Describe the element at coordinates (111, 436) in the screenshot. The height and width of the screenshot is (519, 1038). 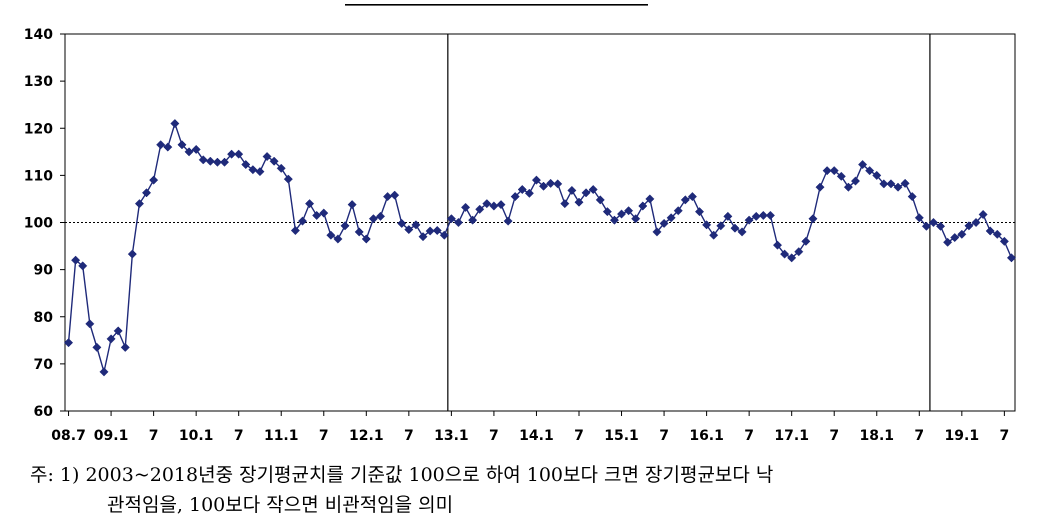
I see `x-tick-label: 09.1` at that location.